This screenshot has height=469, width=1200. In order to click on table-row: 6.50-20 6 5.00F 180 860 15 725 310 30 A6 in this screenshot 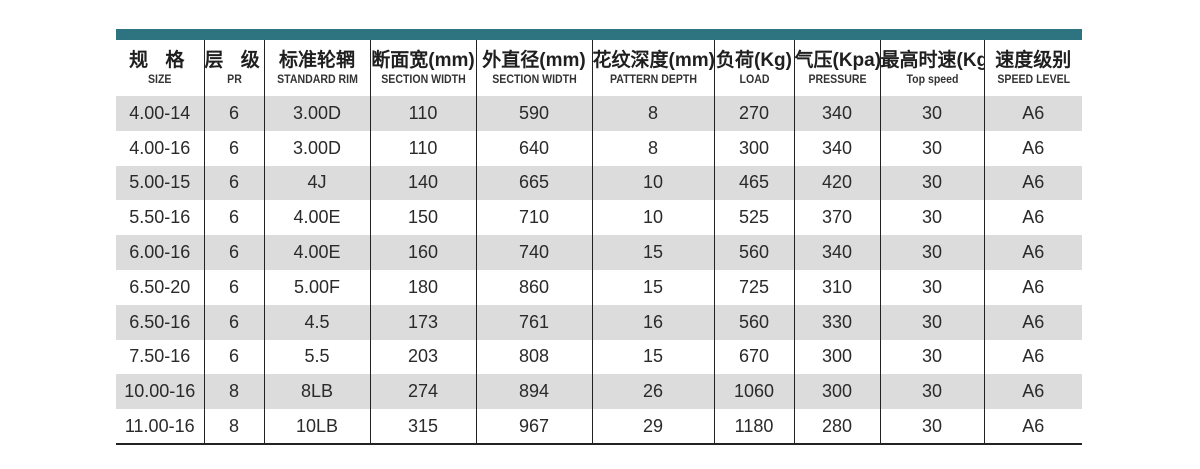, I will do `click(599, 287)`.